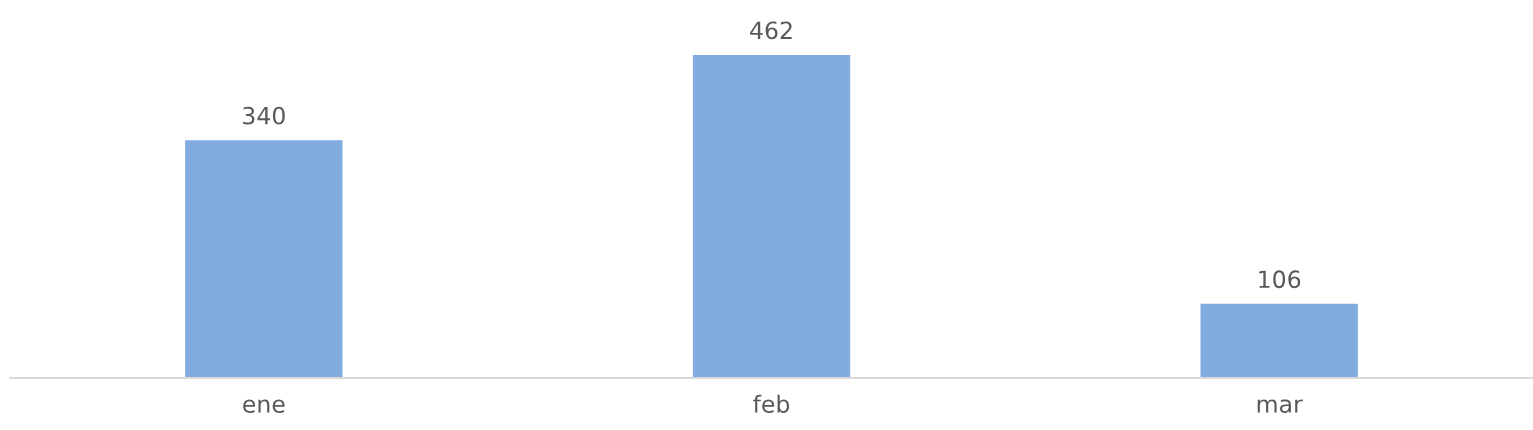  I want to click on x-tick-label: feb, so click(771, 403).